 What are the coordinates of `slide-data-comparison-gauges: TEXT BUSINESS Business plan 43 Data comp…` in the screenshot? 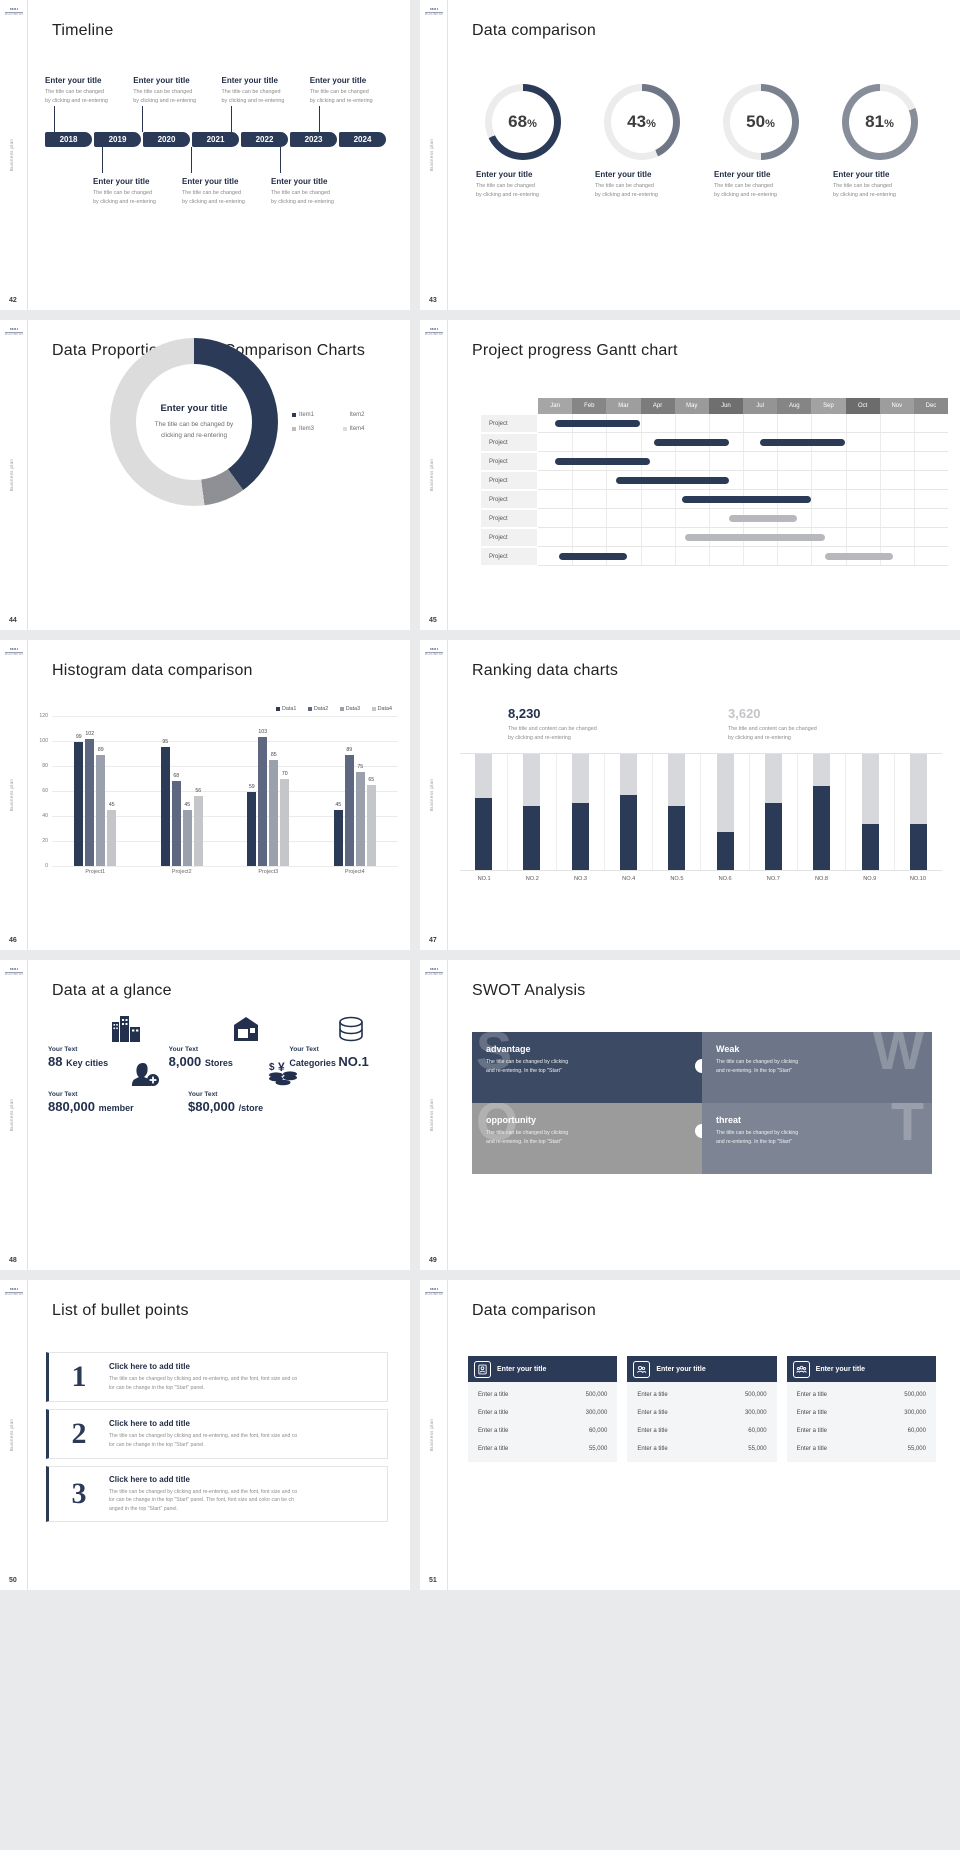 It's located at (690, 155).